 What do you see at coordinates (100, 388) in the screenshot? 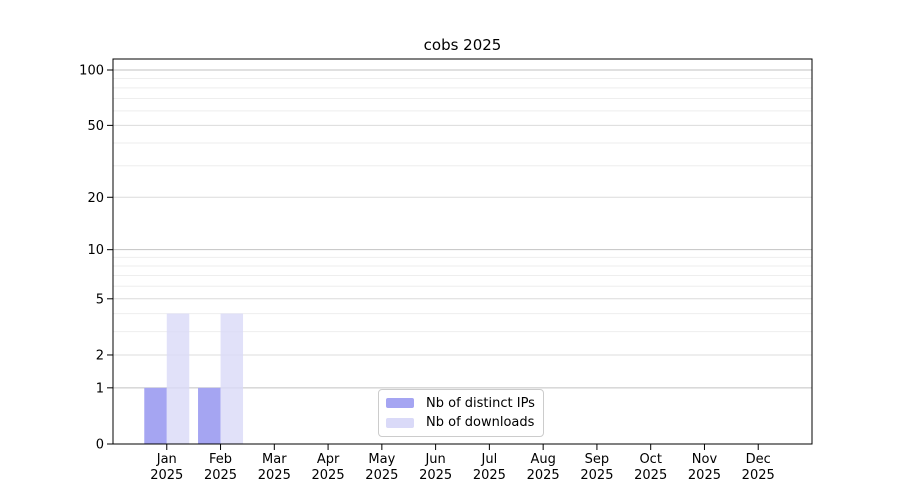
I see `y-tick-label: 1` at bounding box center [100, 388].